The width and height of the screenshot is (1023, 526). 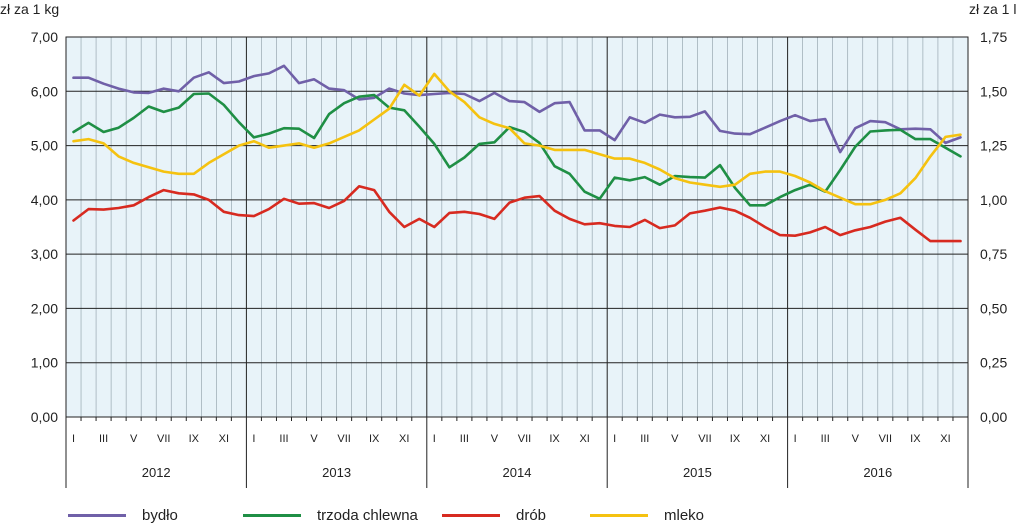 What do you see at coordinates (531, 515) in the screenshot?
I see `legend-label: drób` at bounding box center [531, 515].